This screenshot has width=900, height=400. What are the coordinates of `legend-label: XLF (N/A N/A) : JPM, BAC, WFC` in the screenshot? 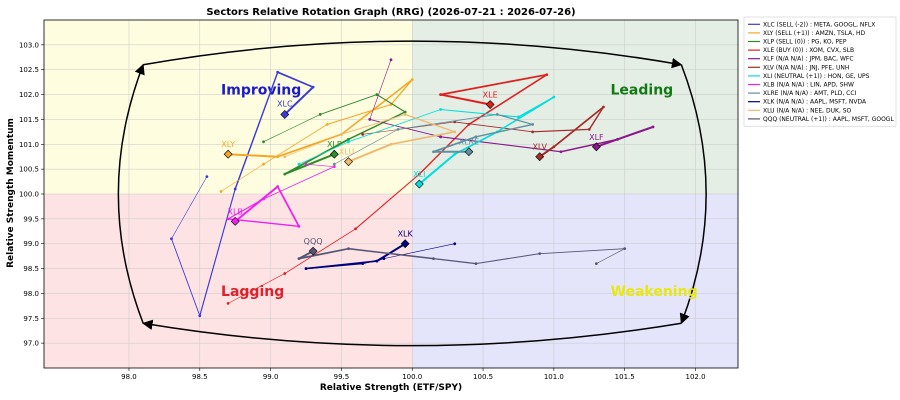 It's located at (808, 59).